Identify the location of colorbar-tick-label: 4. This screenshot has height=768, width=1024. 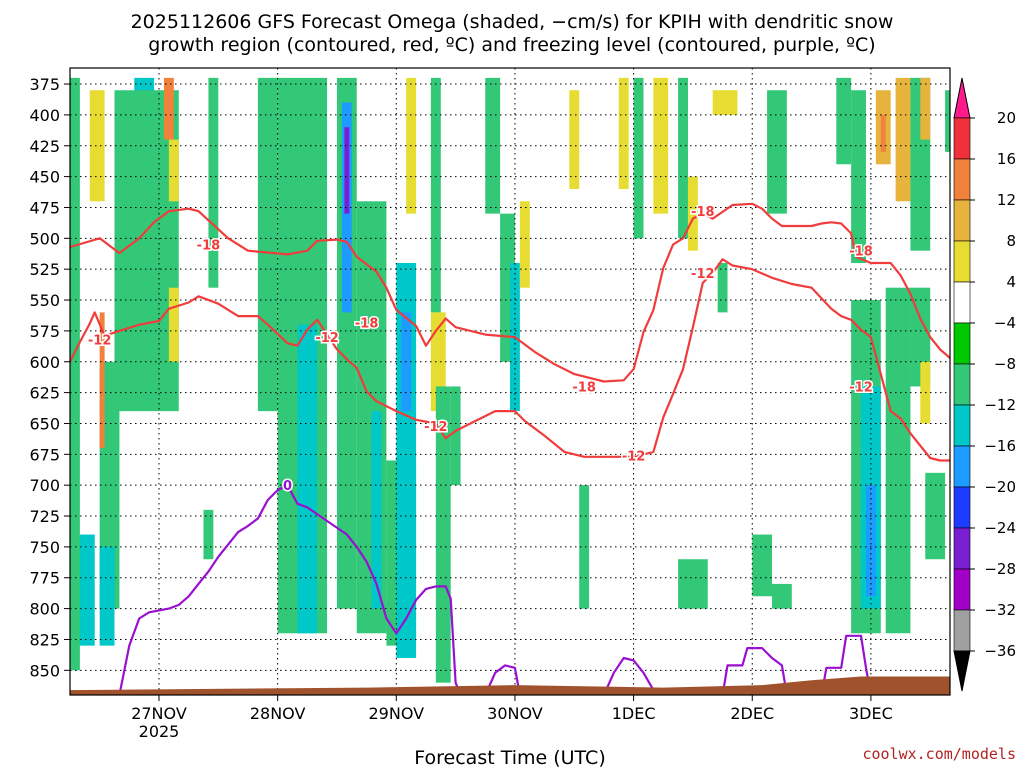
(1011, 282).